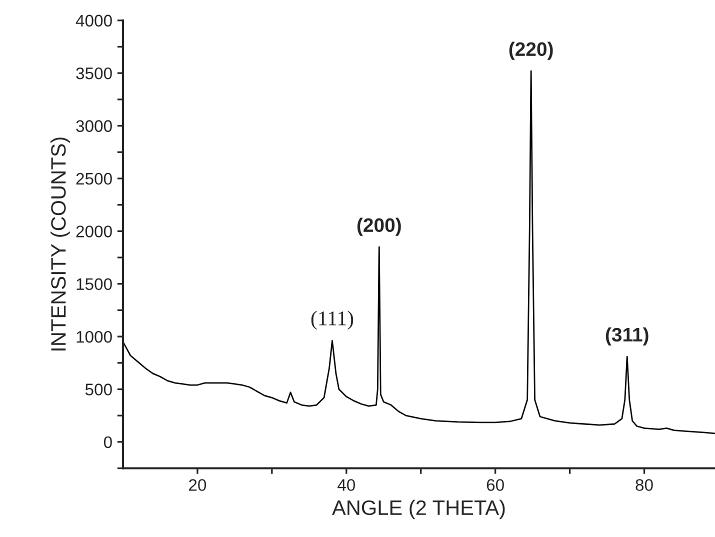 This screenshot has height=537, width=715. What do you see at coordinates (94, 284) in the screenshot?
I see `y-tick-label: 1500` at bounding box center [94, 284].